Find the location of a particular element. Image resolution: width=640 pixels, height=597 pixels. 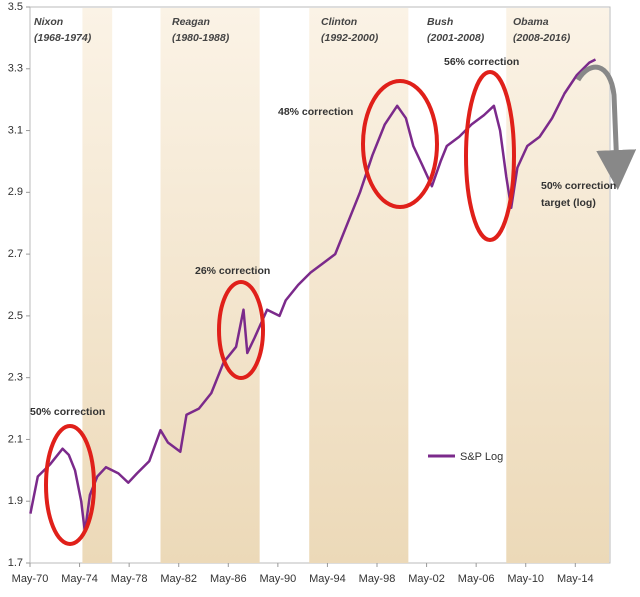

correction-arrow is located at coordinates (606, 127).